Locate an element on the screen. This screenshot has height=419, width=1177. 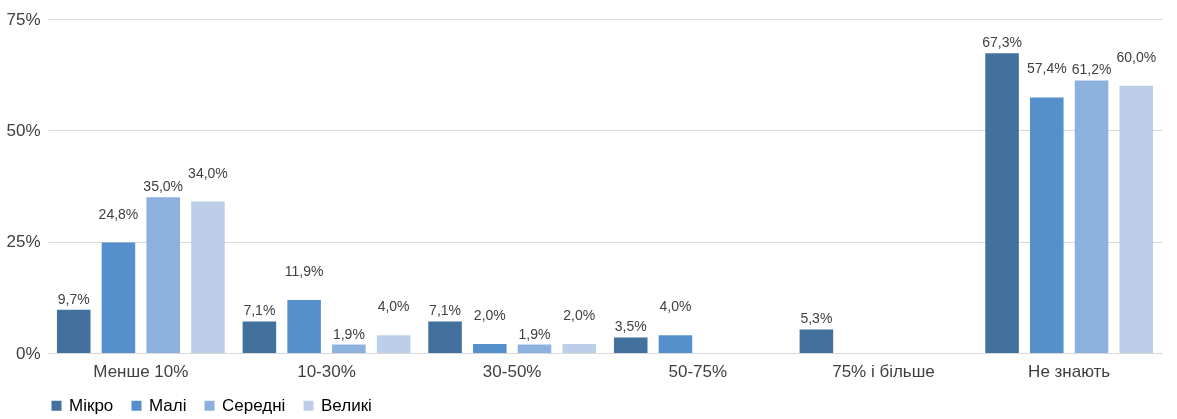
data-label: 24,8% is located at coordinates (118, 213).